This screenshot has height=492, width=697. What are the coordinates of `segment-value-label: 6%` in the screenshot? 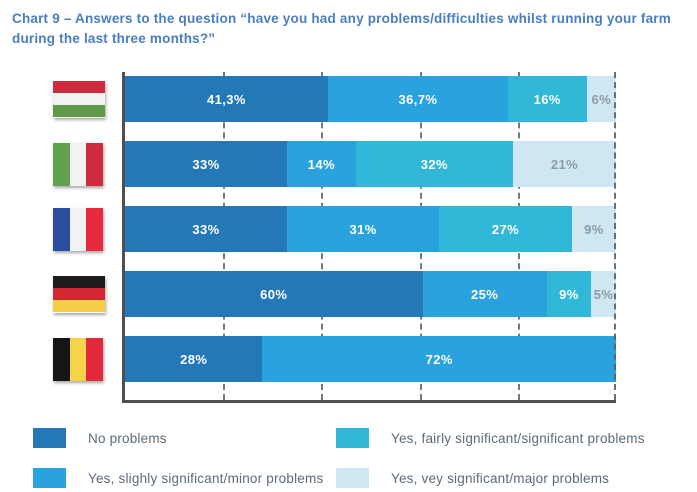 It's located at (601, 99).